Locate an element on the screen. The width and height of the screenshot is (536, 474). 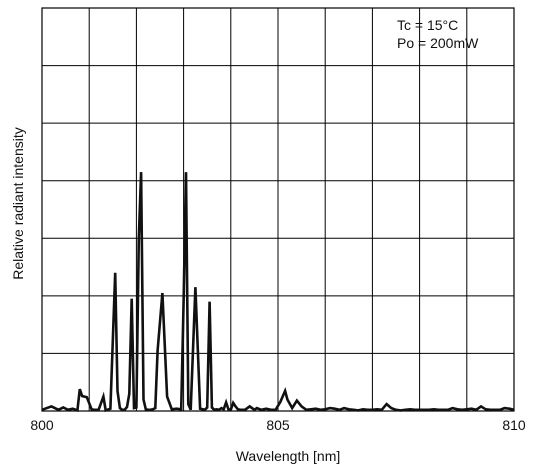
annotation-power: Po = 200mW is located at coordinates (438, 43).